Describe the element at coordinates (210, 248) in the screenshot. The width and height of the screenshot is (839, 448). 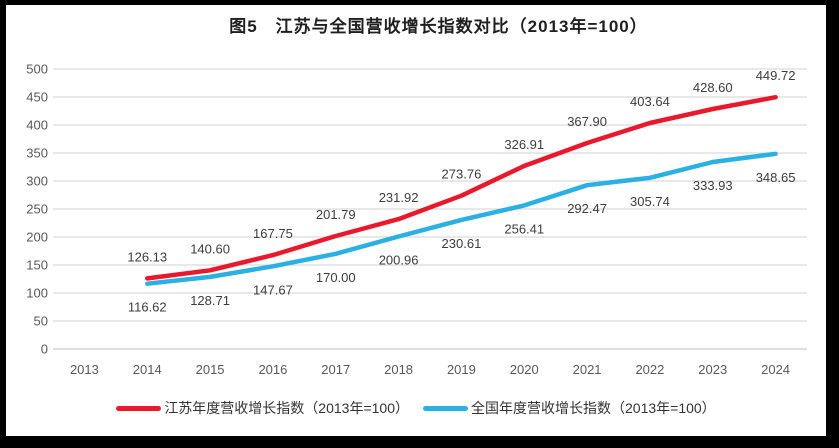
I see `data-label-jiangsu: 140.60` at that location.